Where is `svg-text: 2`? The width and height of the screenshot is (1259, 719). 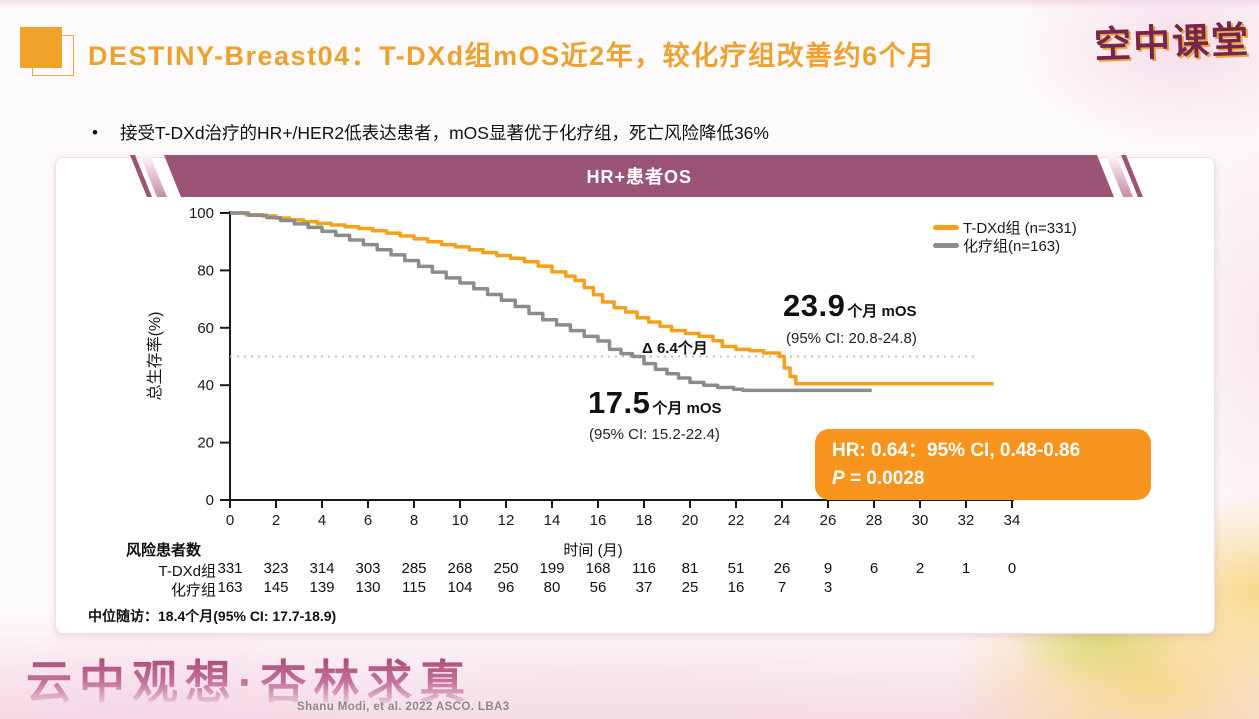
svg-text: 2 is located at coordinates (276, 520).